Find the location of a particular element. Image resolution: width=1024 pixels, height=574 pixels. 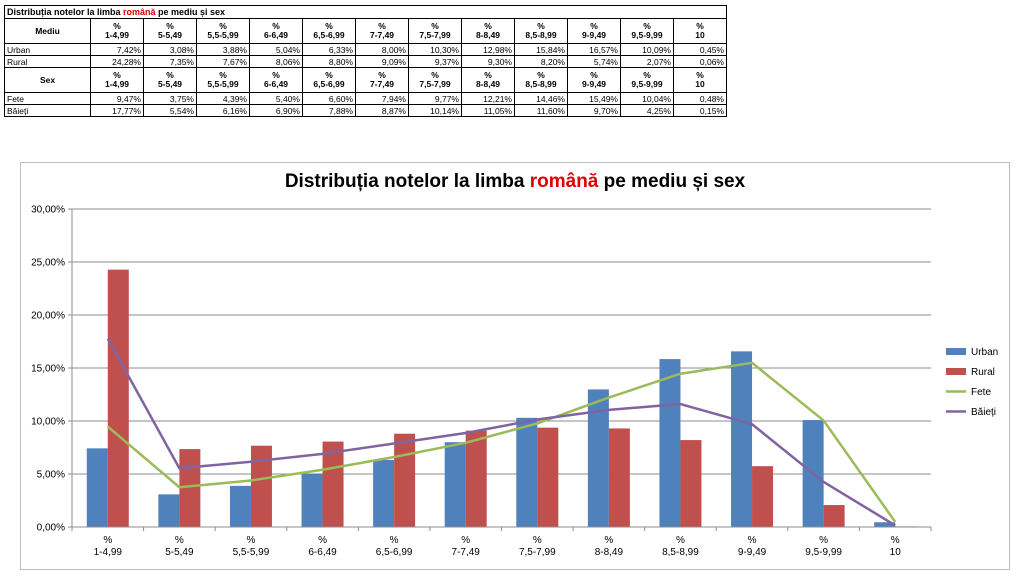

column-header: % 5,5-5,99 is located at coordinates (223, 31).